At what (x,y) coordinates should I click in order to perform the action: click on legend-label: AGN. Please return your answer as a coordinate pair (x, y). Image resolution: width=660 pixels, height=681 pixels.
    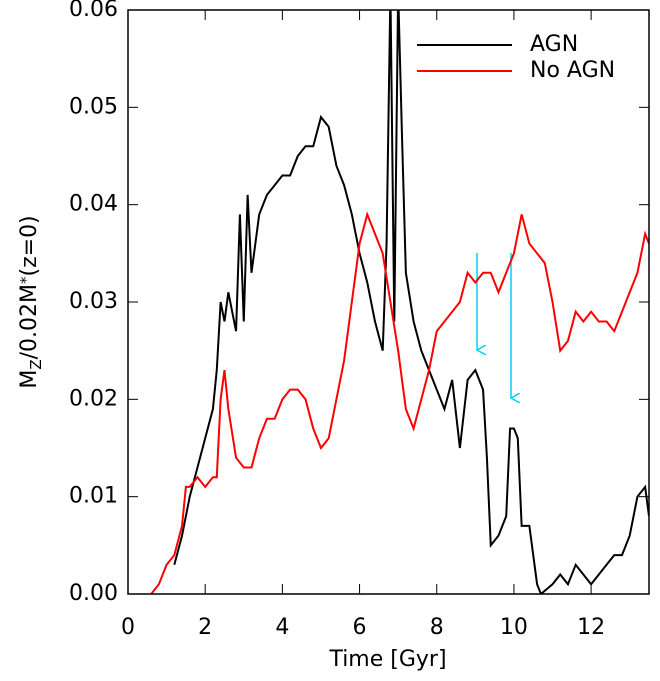
    Looking at the image, I should click on (554, 44).